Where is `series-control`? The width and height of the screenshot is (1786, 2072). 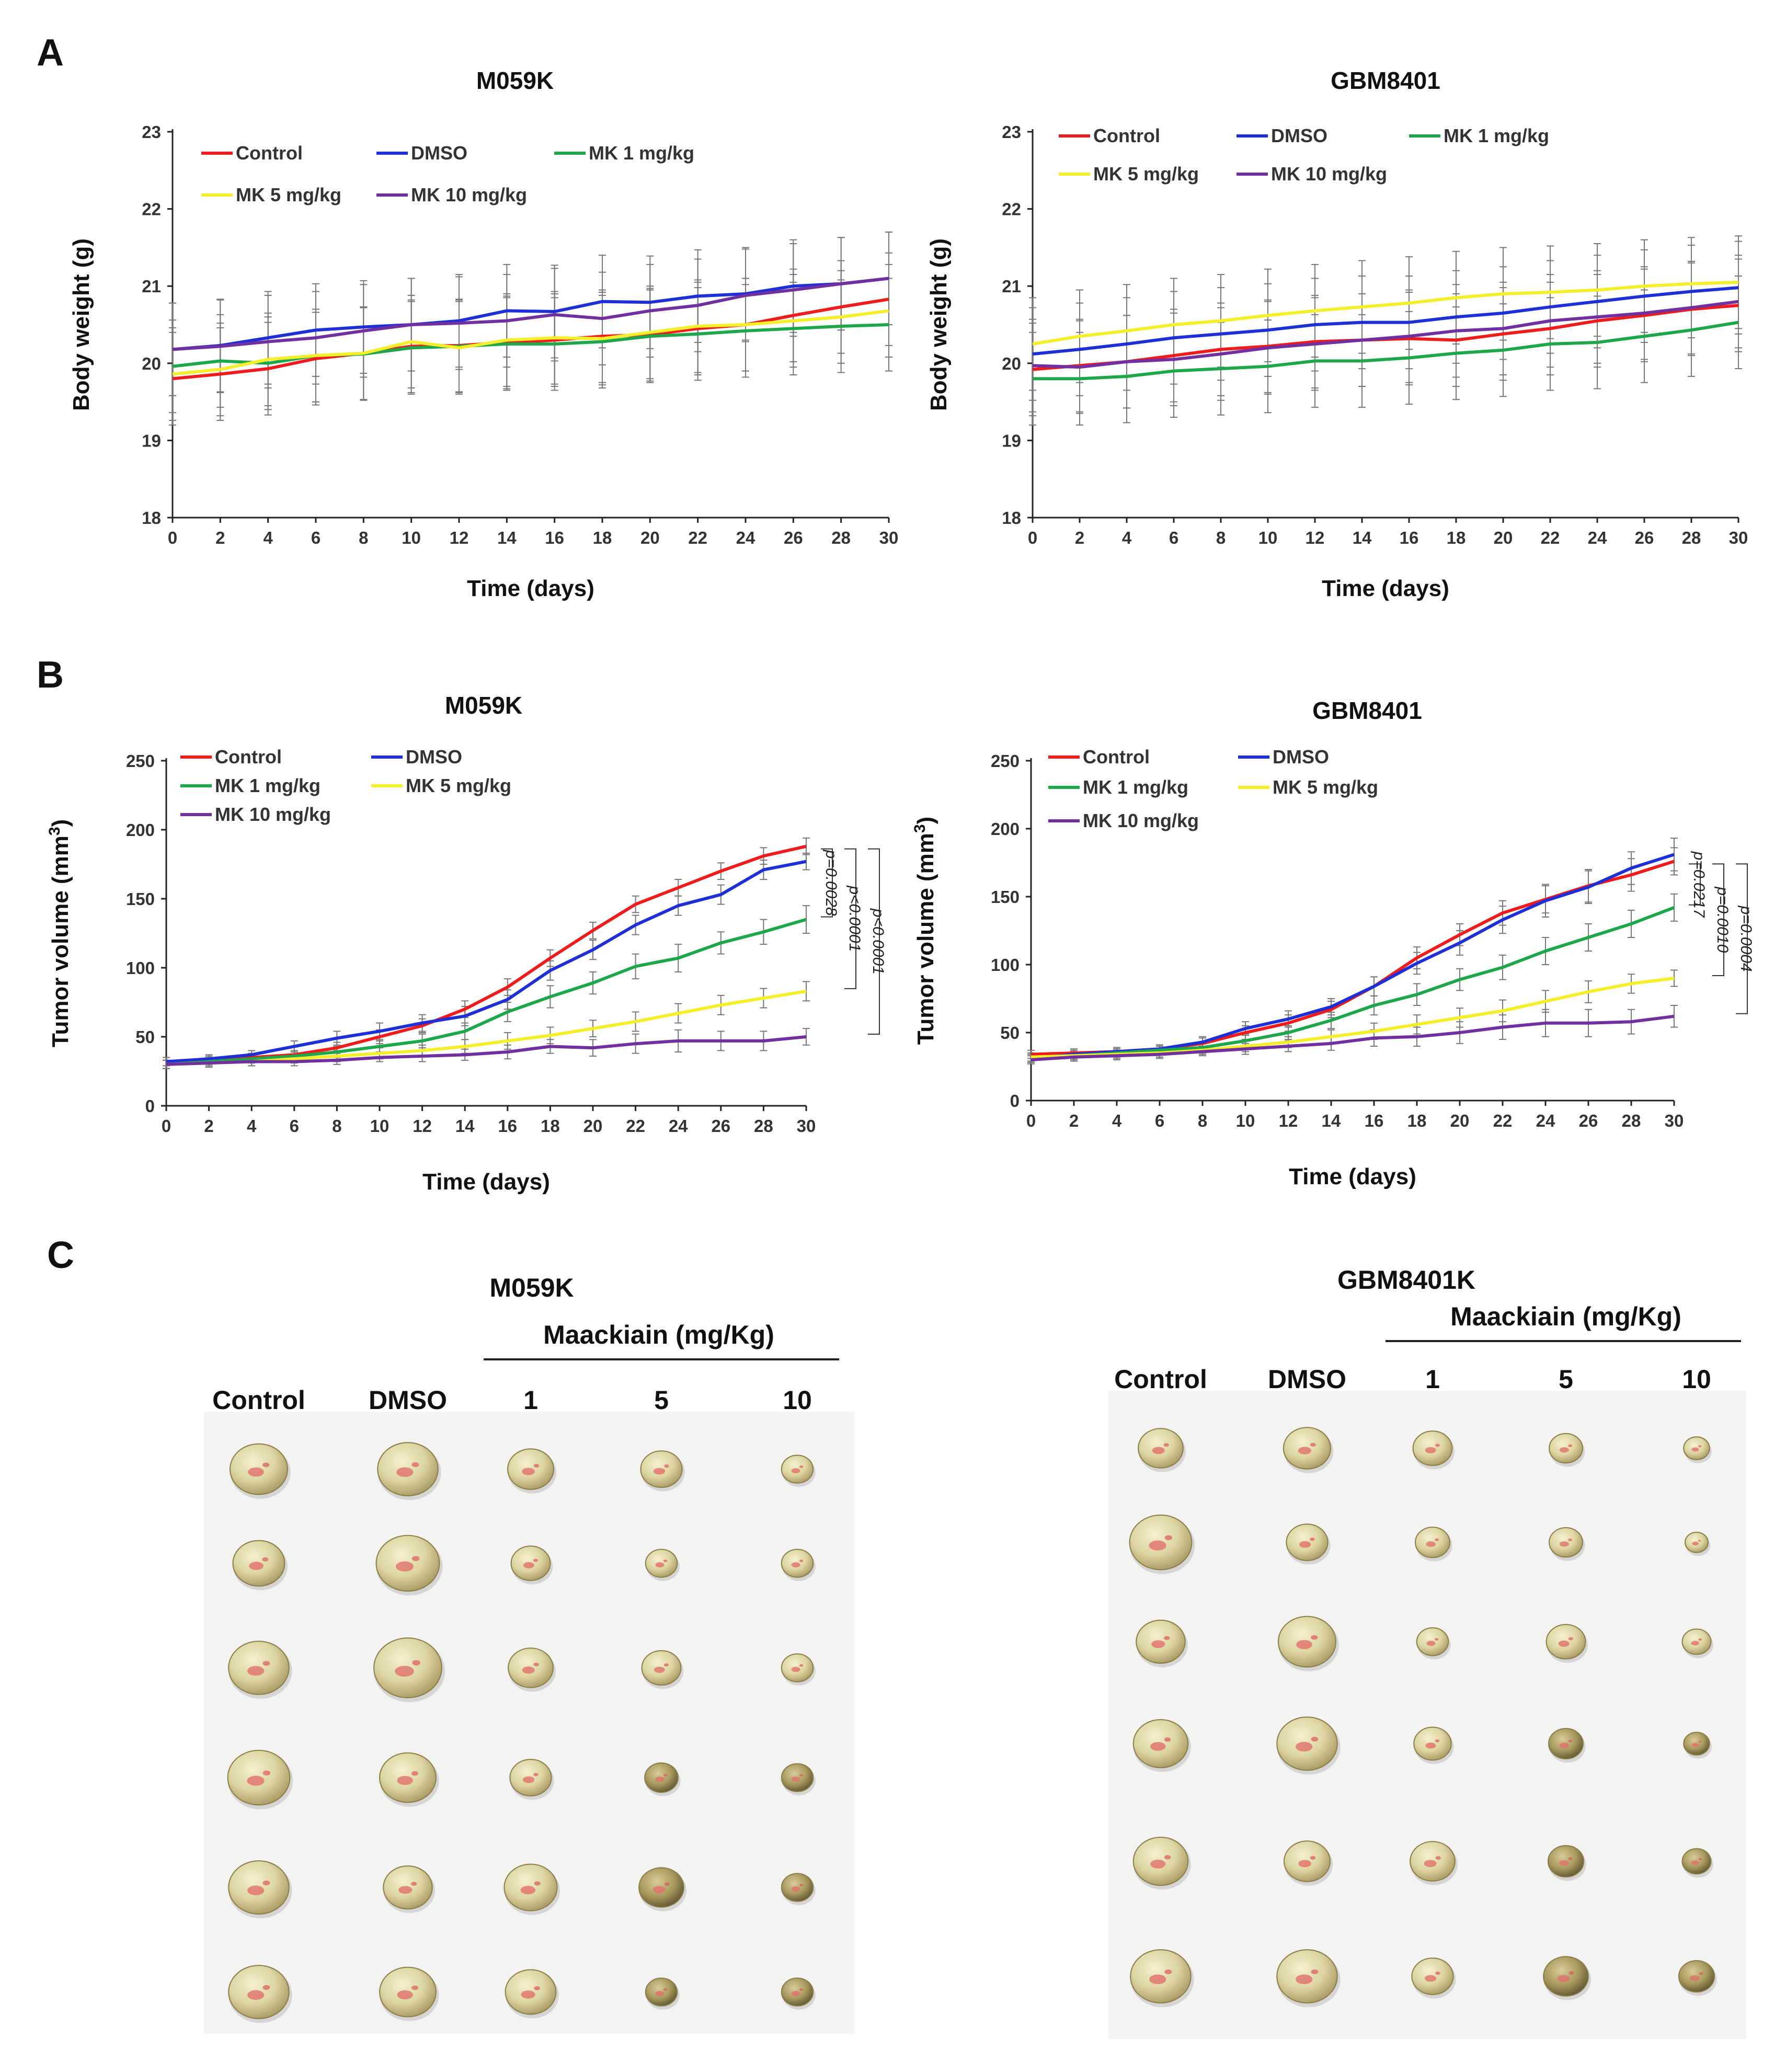
series-control is located at coordinates (486, 952).